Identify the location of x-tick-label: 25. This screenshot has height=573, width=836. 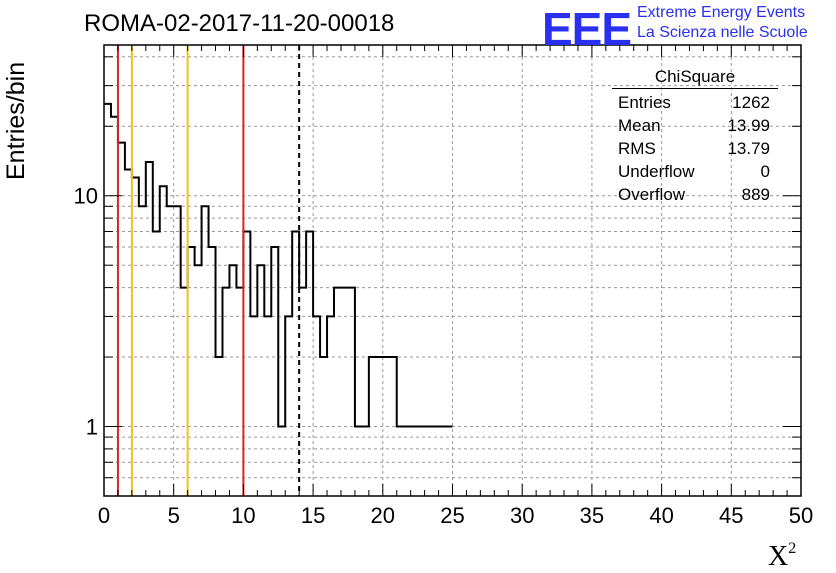
(452, 515).